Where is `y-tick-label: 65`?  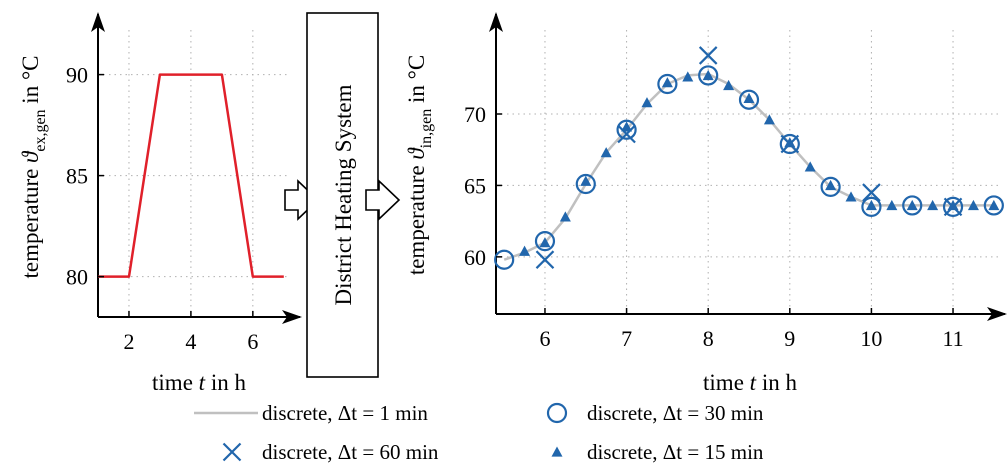 y-tick-label: 65 is located at coordinates (475, 185).